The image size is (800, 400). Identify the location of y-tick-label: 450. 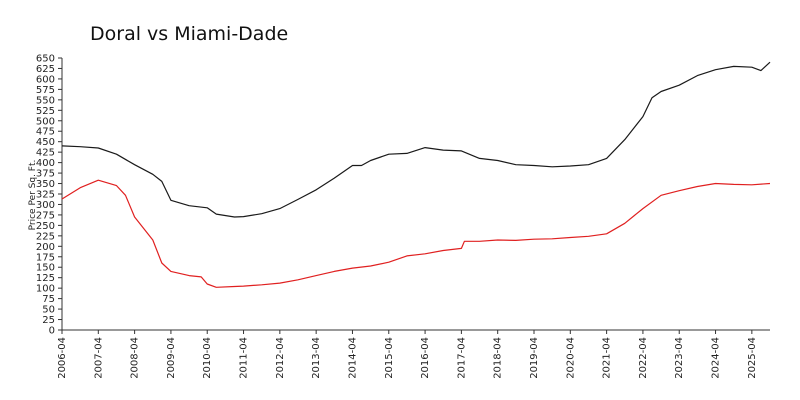
(45, 142).